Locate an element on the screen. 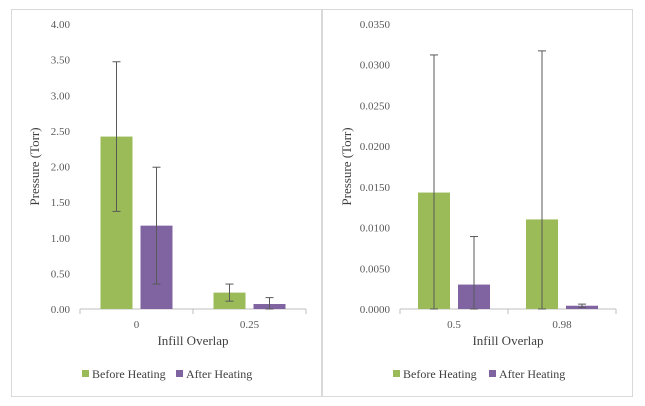 The height and width of the screenshot is (406, 645). chart1-legend-label-before-heating: Before Heating is located at coordinates (129, 374).